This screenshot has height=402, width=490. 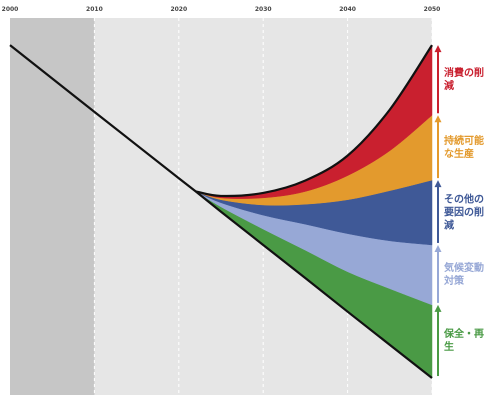 What do you see at coordinates (464, 213) in the screenshot?
I see `legend-label: その他の要因の削減` at bounding box center [464, 213].